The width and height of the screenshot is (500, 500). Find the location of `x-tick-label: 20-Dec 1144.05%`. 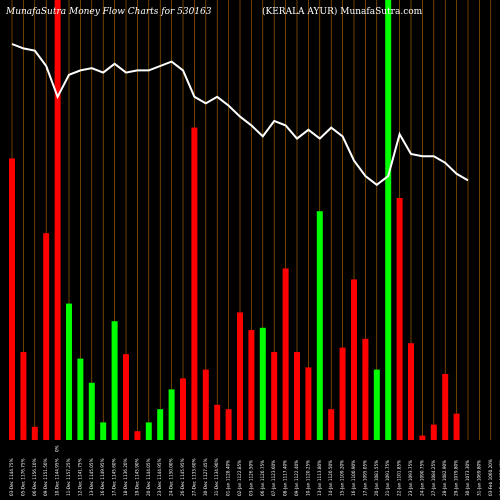

x-tick-label: 20-Dec 1144.05% is located at coordinates (148, 477).